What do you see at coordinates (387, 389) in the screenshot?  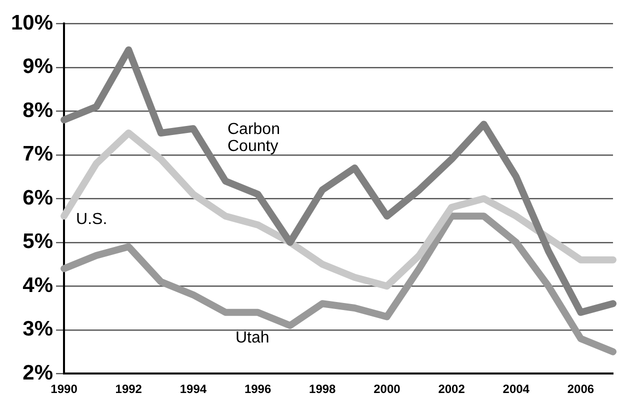 I see `x-tick-label: 2000` at bounding box center [387, 389].